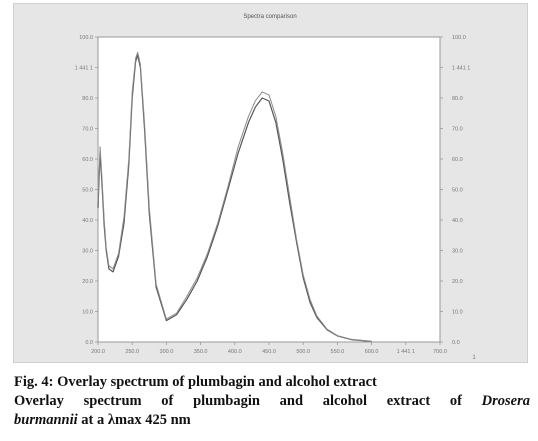 The height and width of the screenshot is (441, 538). Describe the element at coordinates (406, 352) in the screenshot. I see `x-tick-label: 1 441 1` at that location.